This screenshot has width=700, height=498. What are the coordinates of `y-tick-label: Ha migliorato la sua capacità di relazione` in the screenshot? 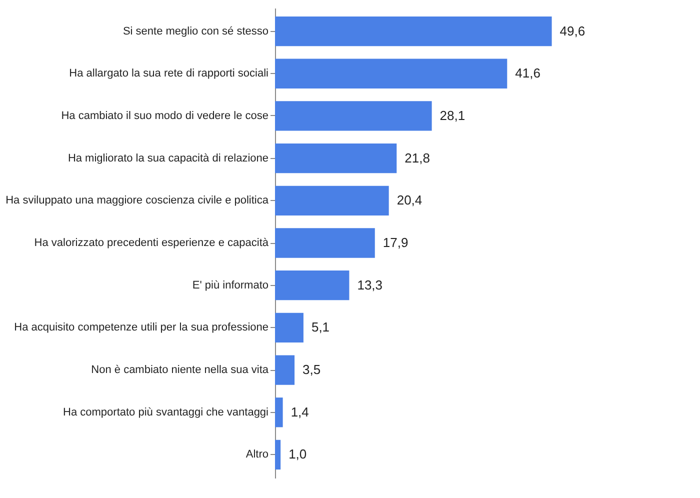 It's located at (168, 158).